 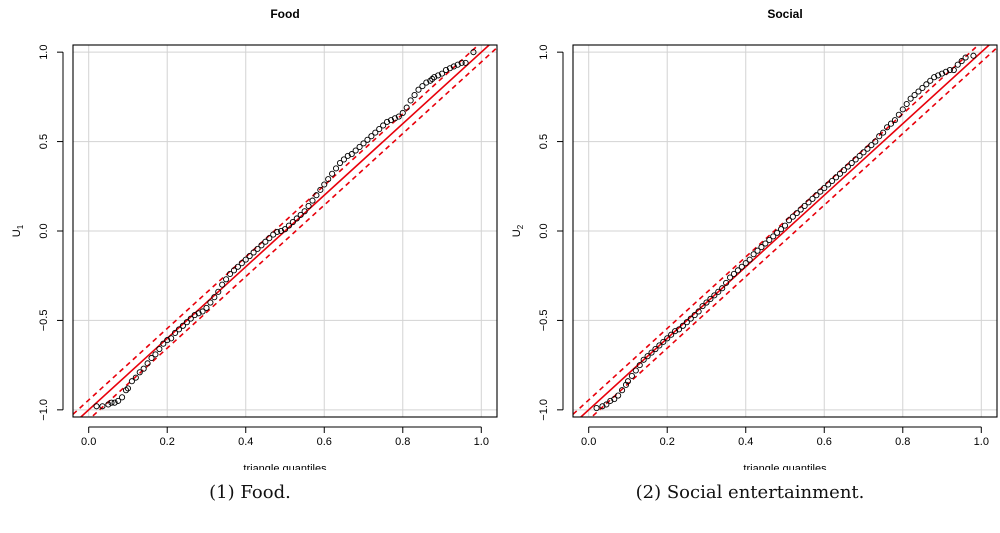 I want to click on caption-number: (2), so click(x=648, y=492).